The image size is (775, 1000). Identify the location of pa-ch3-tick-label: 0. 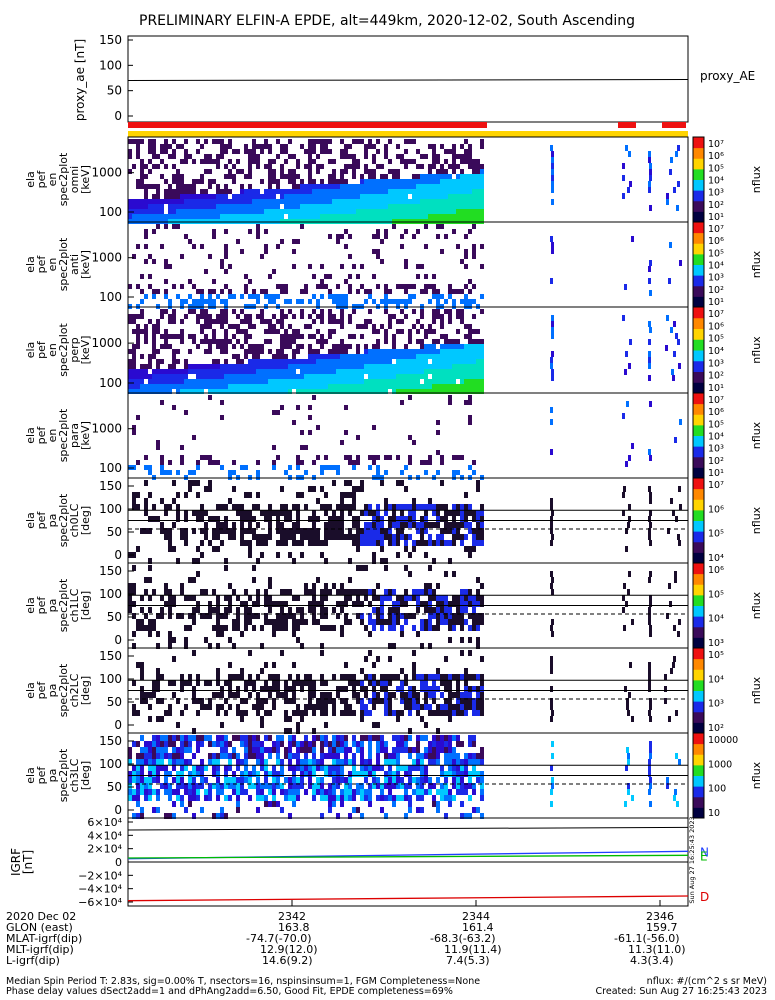
(118, 810).